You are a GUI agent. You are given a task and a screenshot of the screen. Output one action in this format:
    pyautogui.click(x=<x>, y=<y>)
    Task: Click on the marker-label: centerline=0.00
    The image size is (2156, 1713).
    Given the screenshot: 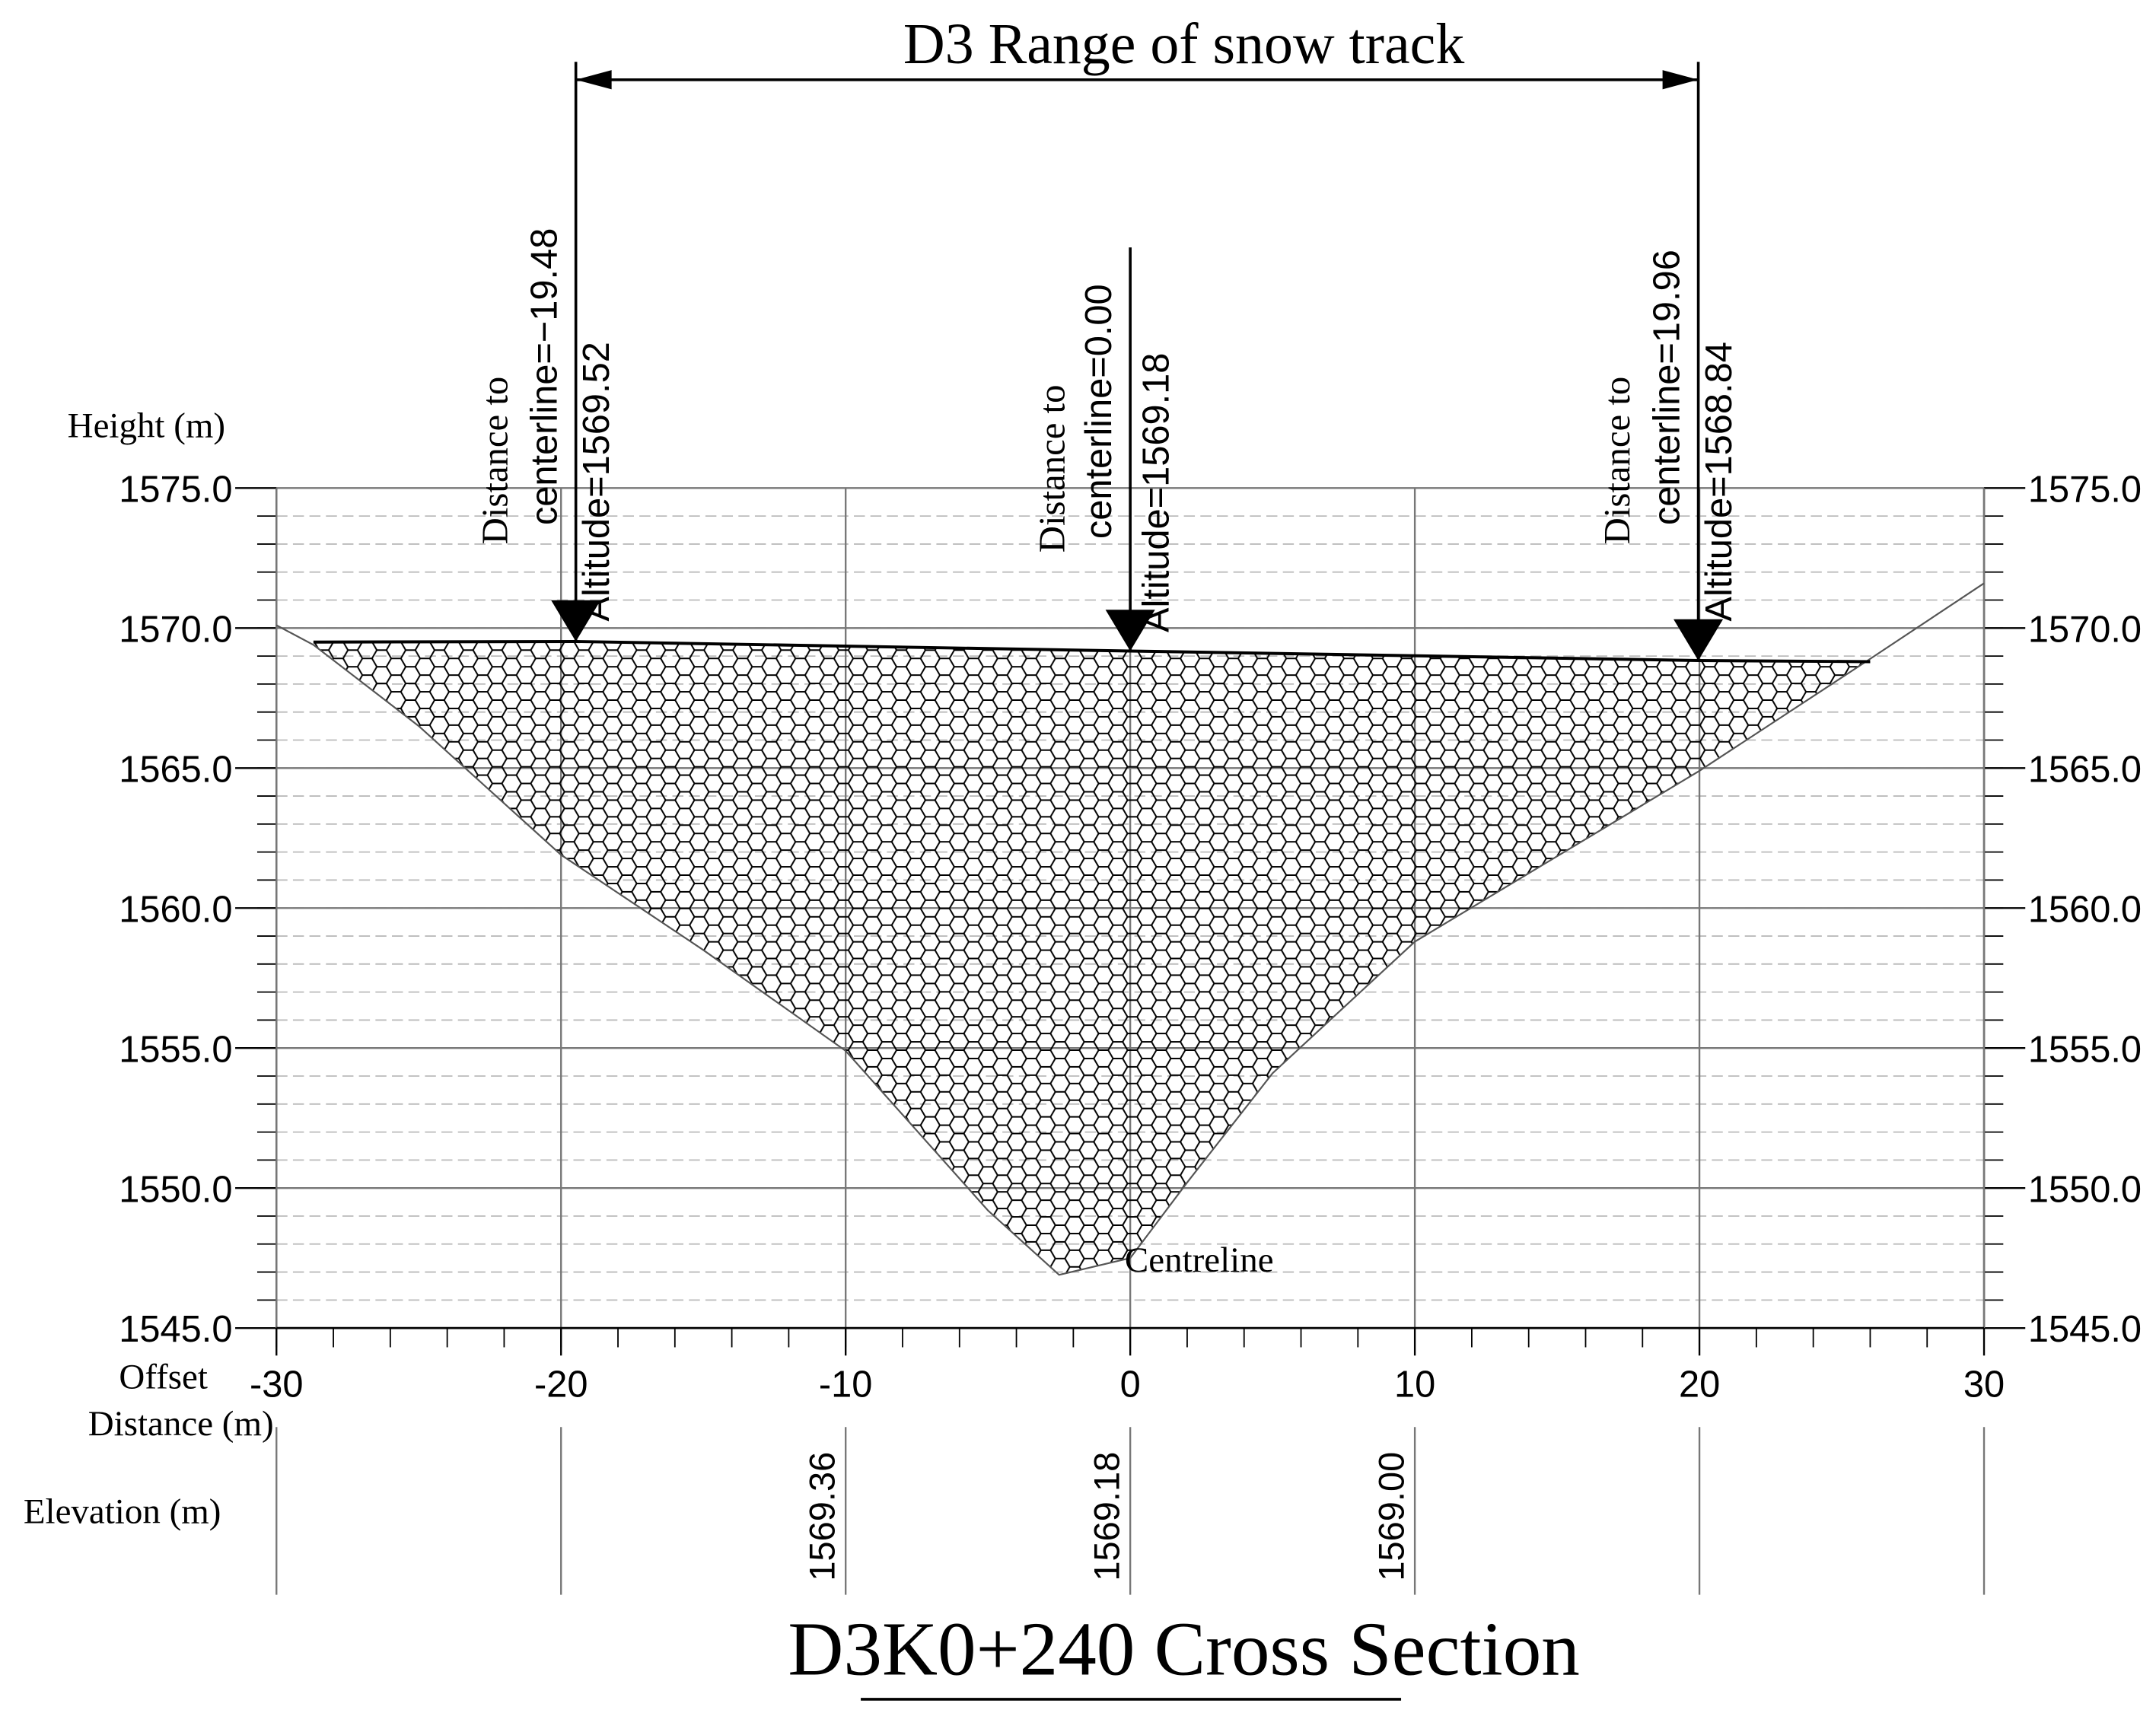 What is the action you would take?
    pyautogui.click(x=1099, y=411)
    